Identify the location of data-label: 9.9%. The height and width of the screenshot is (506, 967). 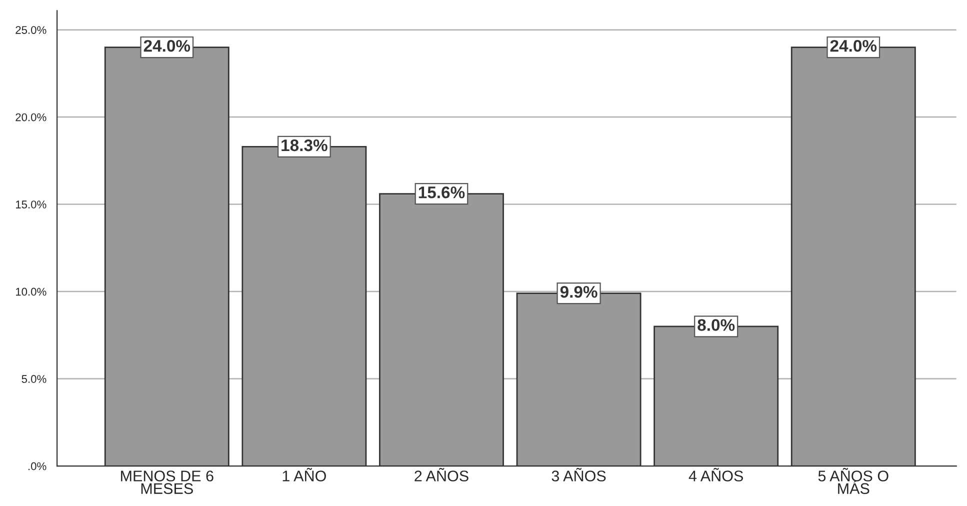
(579, 292).